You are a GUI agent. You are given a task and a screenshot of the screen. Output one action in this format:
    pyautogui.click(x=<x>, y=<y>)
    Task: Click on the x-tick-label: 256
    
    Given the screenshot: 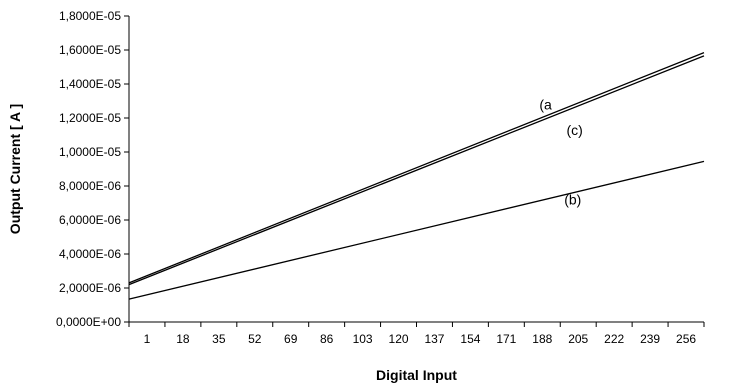 What is the action you would take?
    pyautogui.click(x=686, y=339)
    